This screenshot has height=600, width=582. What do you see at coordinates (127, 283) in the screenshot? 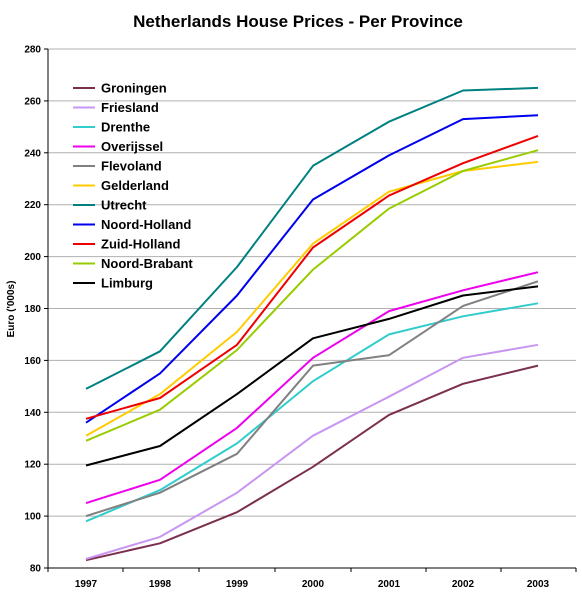
I see `legend-label-limburg: Limburg` at bounding box center [127, 283].